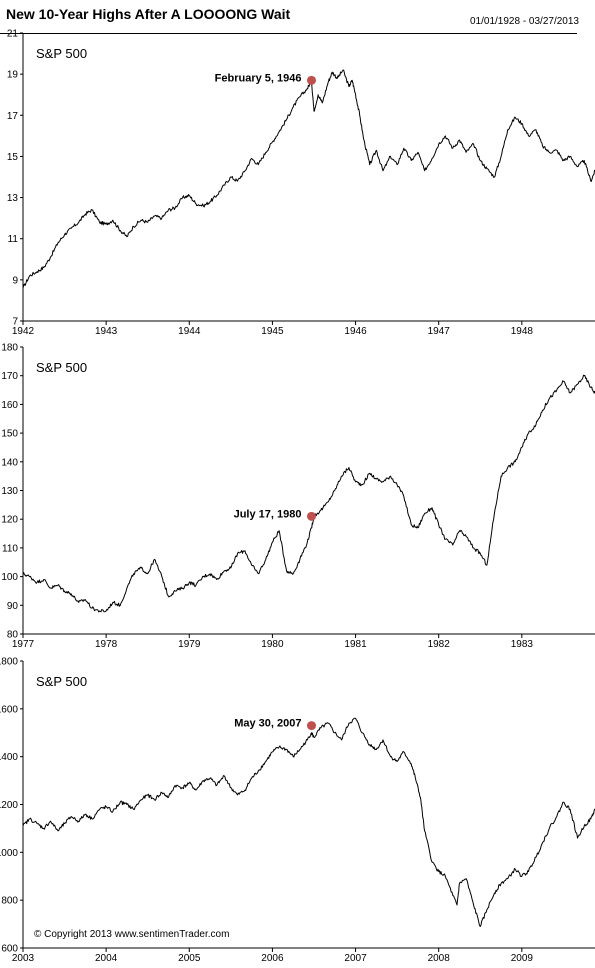 This screenshot has height=968, width=595. I want to click on x-tick-label: 2003, so click(23, 958).